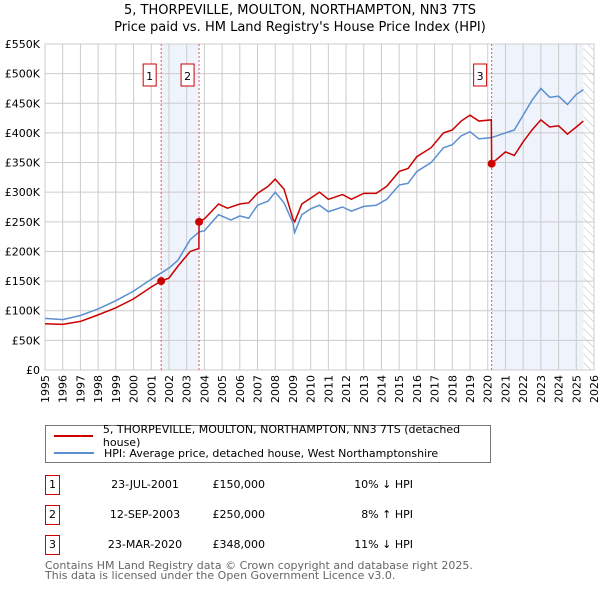 This screenshot has height=590, width=600. Describe the element at coordinates (588, 207) in the screenshot. I see `forecast-hatch` at that location.